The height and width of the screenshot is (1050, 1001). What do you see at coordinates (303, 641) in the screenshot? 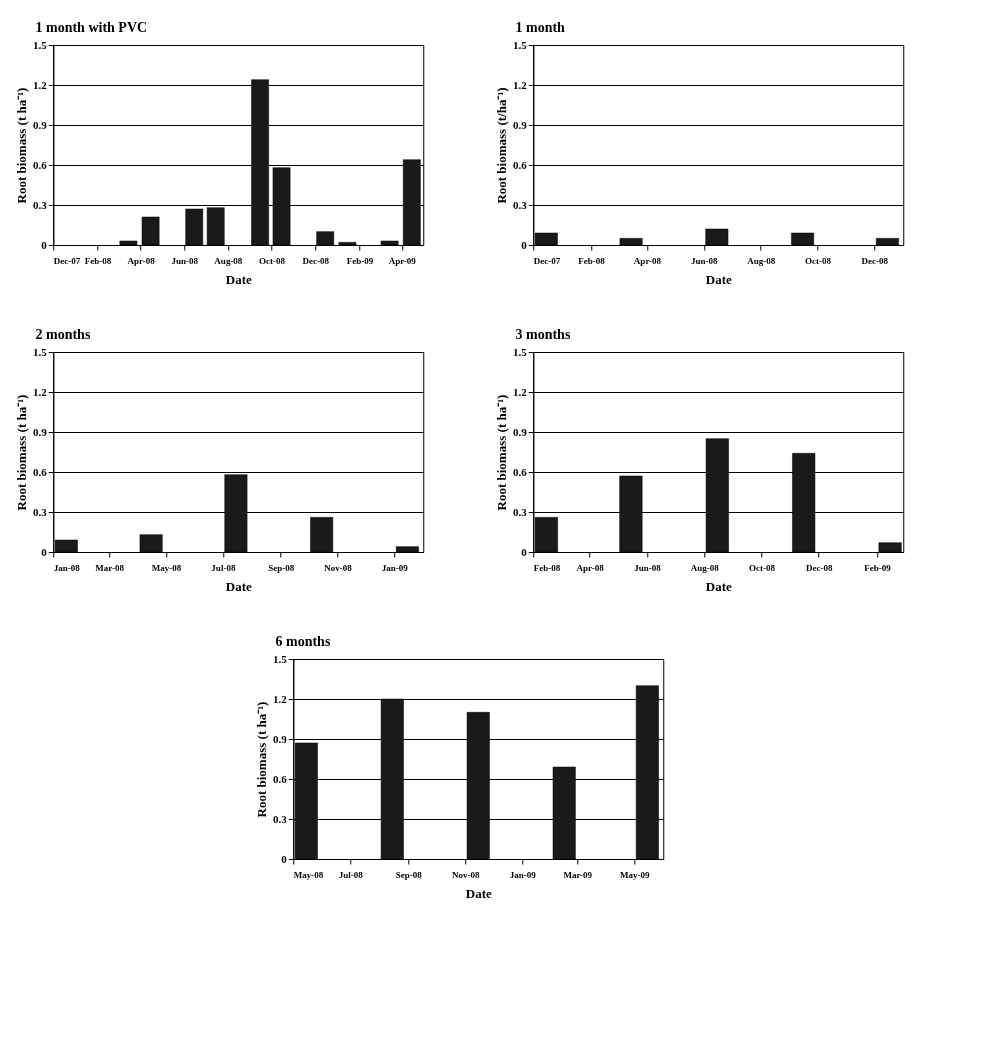
I see `chart-title: 6 months` at bounding box center [303, 641].